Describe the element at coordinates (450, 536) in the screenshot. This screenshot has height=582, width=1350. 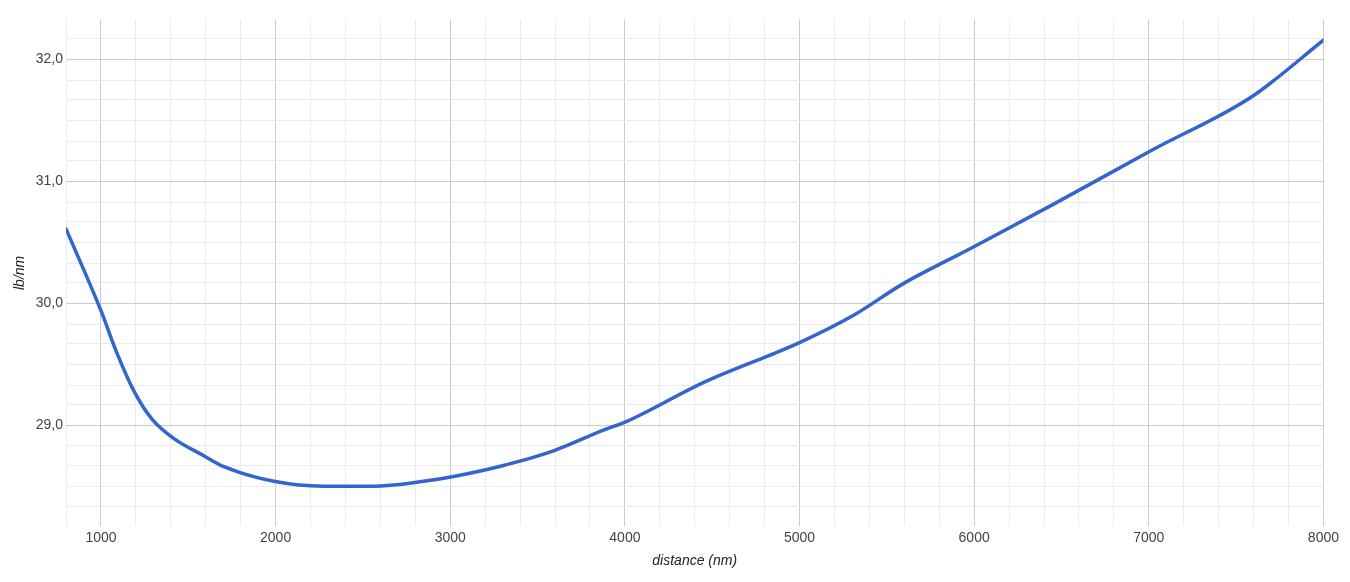
I see `x-tick-label: 3000` at that location.